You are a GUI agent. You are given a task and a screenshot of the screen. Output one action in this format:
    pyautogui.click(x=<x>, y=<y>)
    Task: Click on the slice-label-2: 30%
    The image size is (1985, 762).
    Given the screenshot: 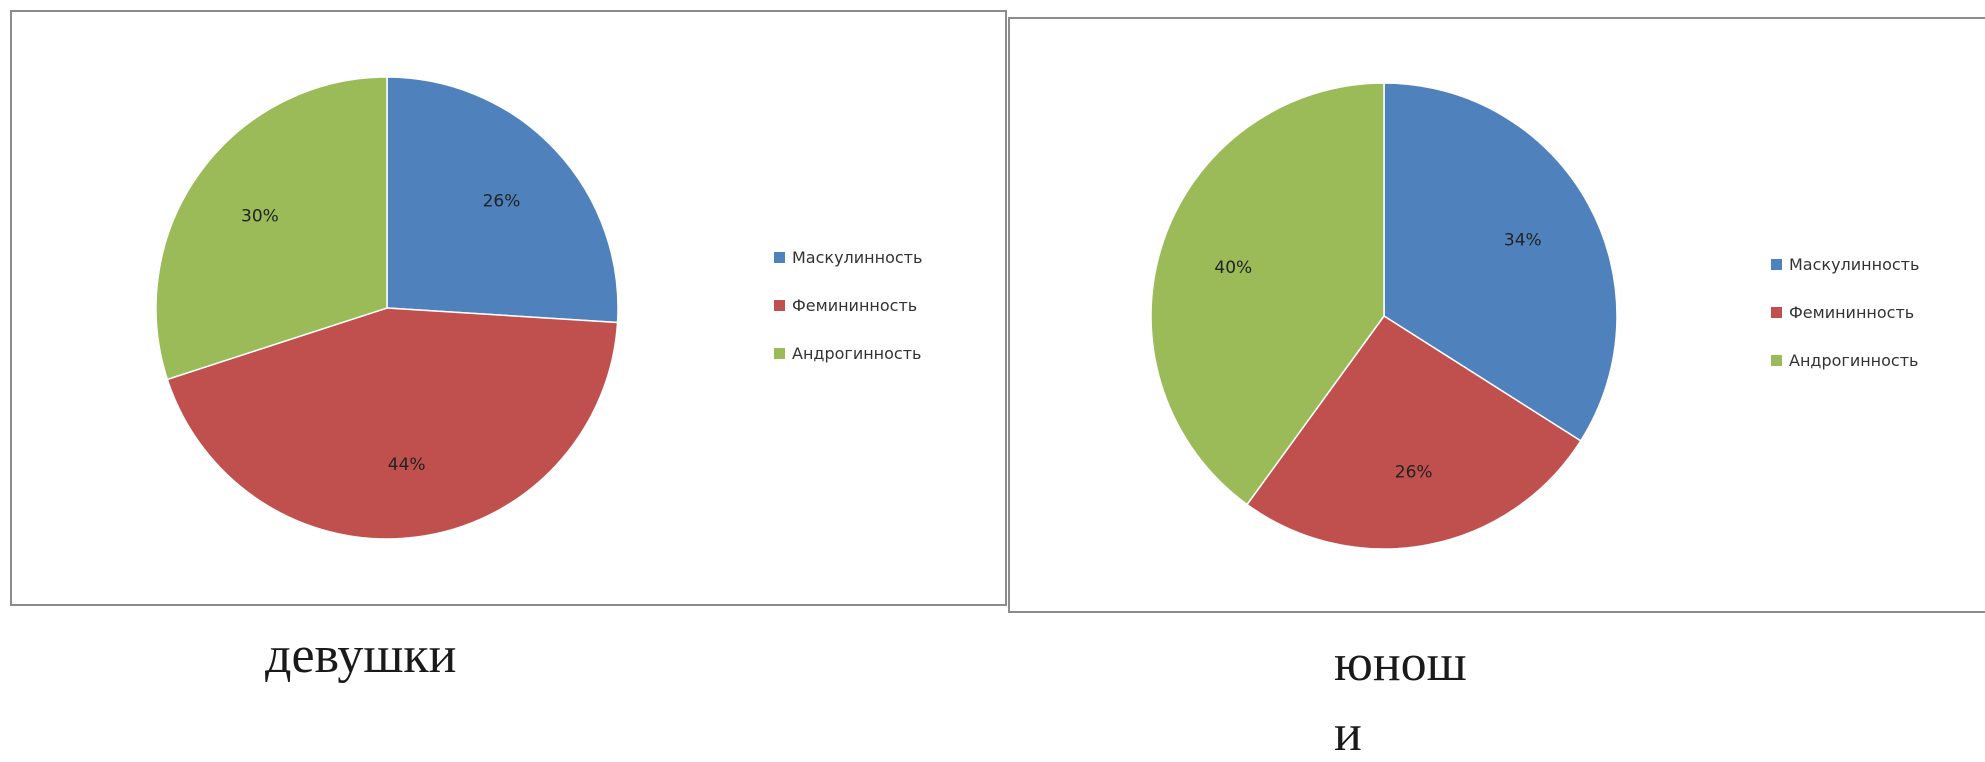 What is the action you would take?
    pyautogui.click(x=260, y=217)
    